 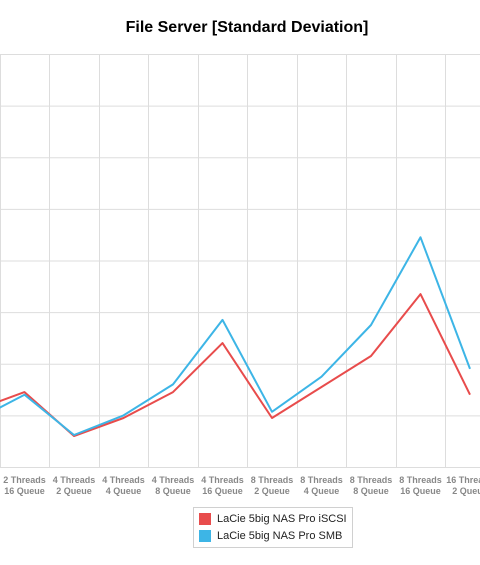 I want to click on legend-label-iscsi: LaCie 5big NAS Pro iSCSI, so click(x=282, y=519).